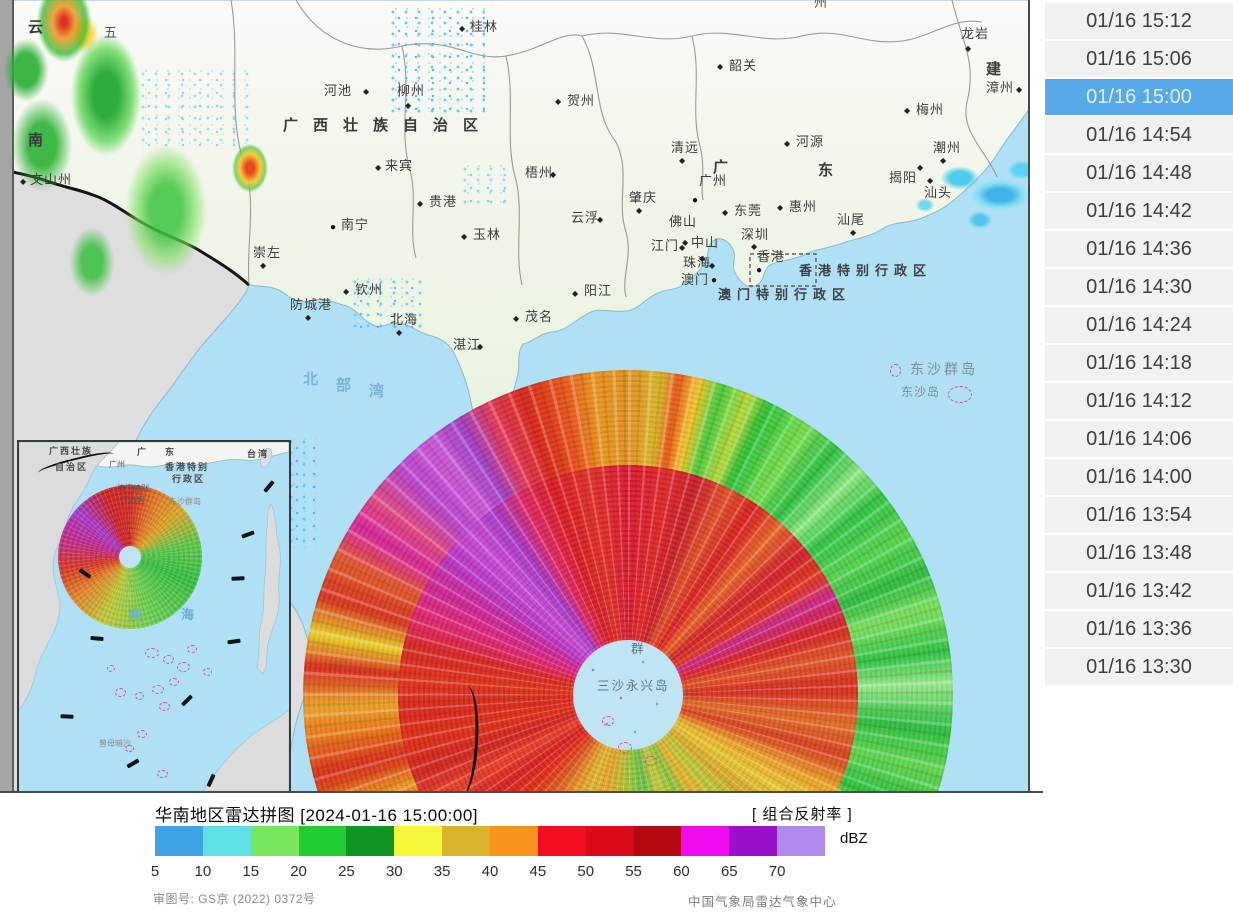 The width and height of the screenshot is (1233, 924). I want to click on map-label: 柳州, so click(411, 90).